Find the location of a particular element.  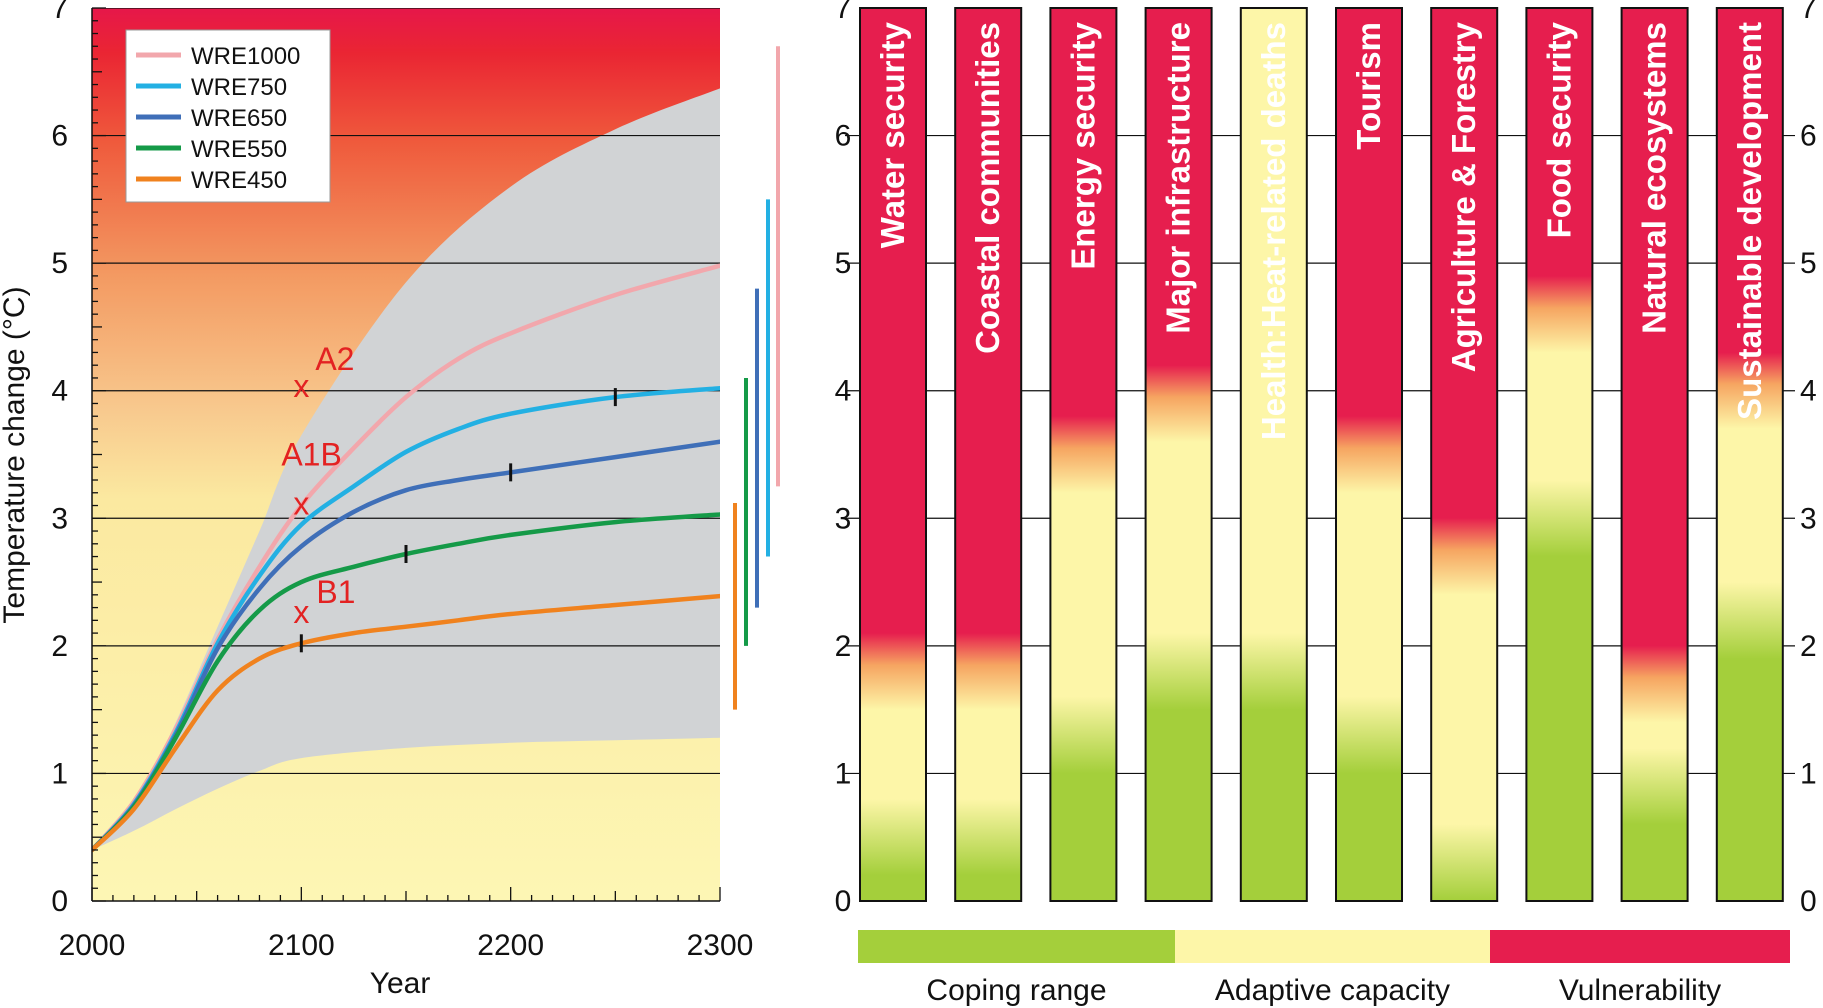

sector-column: Energy security is located at coordinates (1083, 454).